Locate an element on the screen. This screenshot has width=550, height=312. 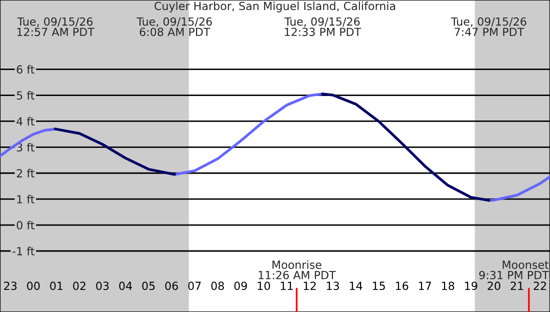
x-tick-label: 04 is located at coordinates (125, 286).